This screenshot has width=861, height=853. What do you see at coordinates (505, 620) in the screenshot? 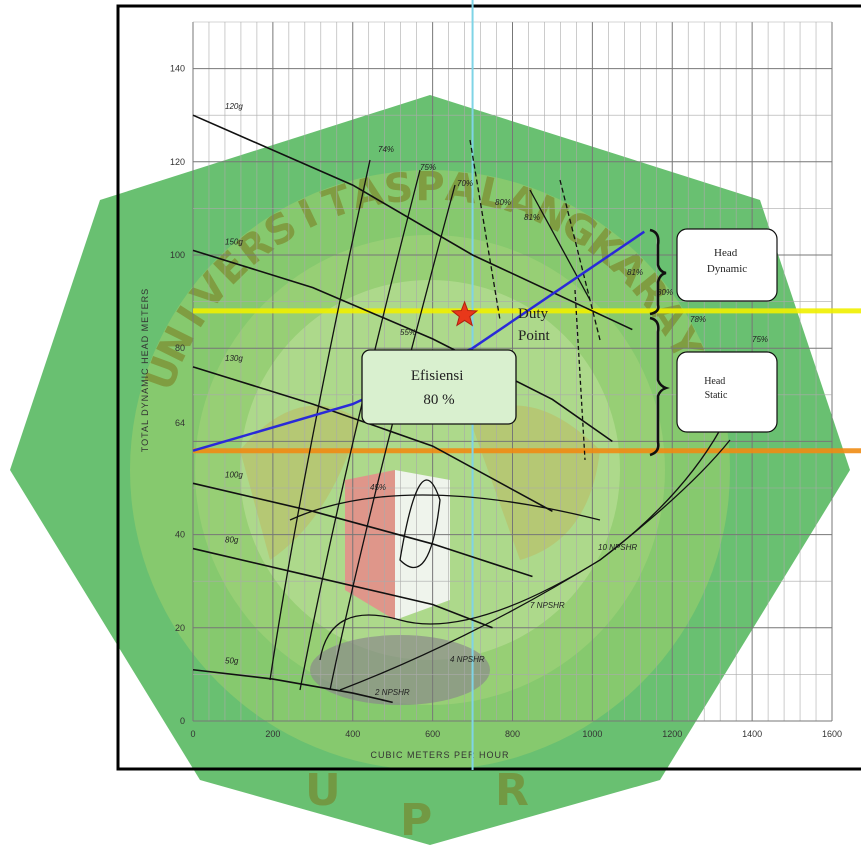
I see `npshr-labels: 10 NPSHR 7 NPSHR 4 NPSHR 2 NPSHR` at bounding box center [505, 620].